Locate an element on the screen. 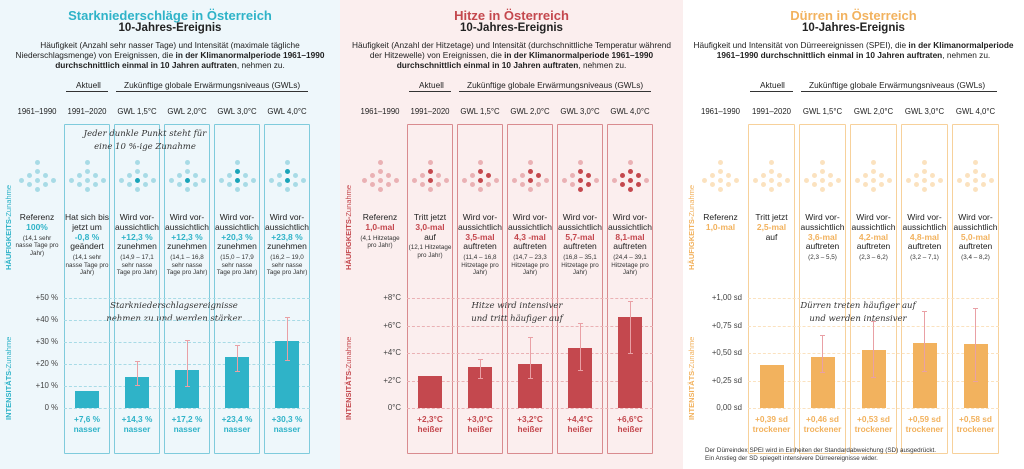  bar-value: +2,3°C is located at coordinates (430, 419).